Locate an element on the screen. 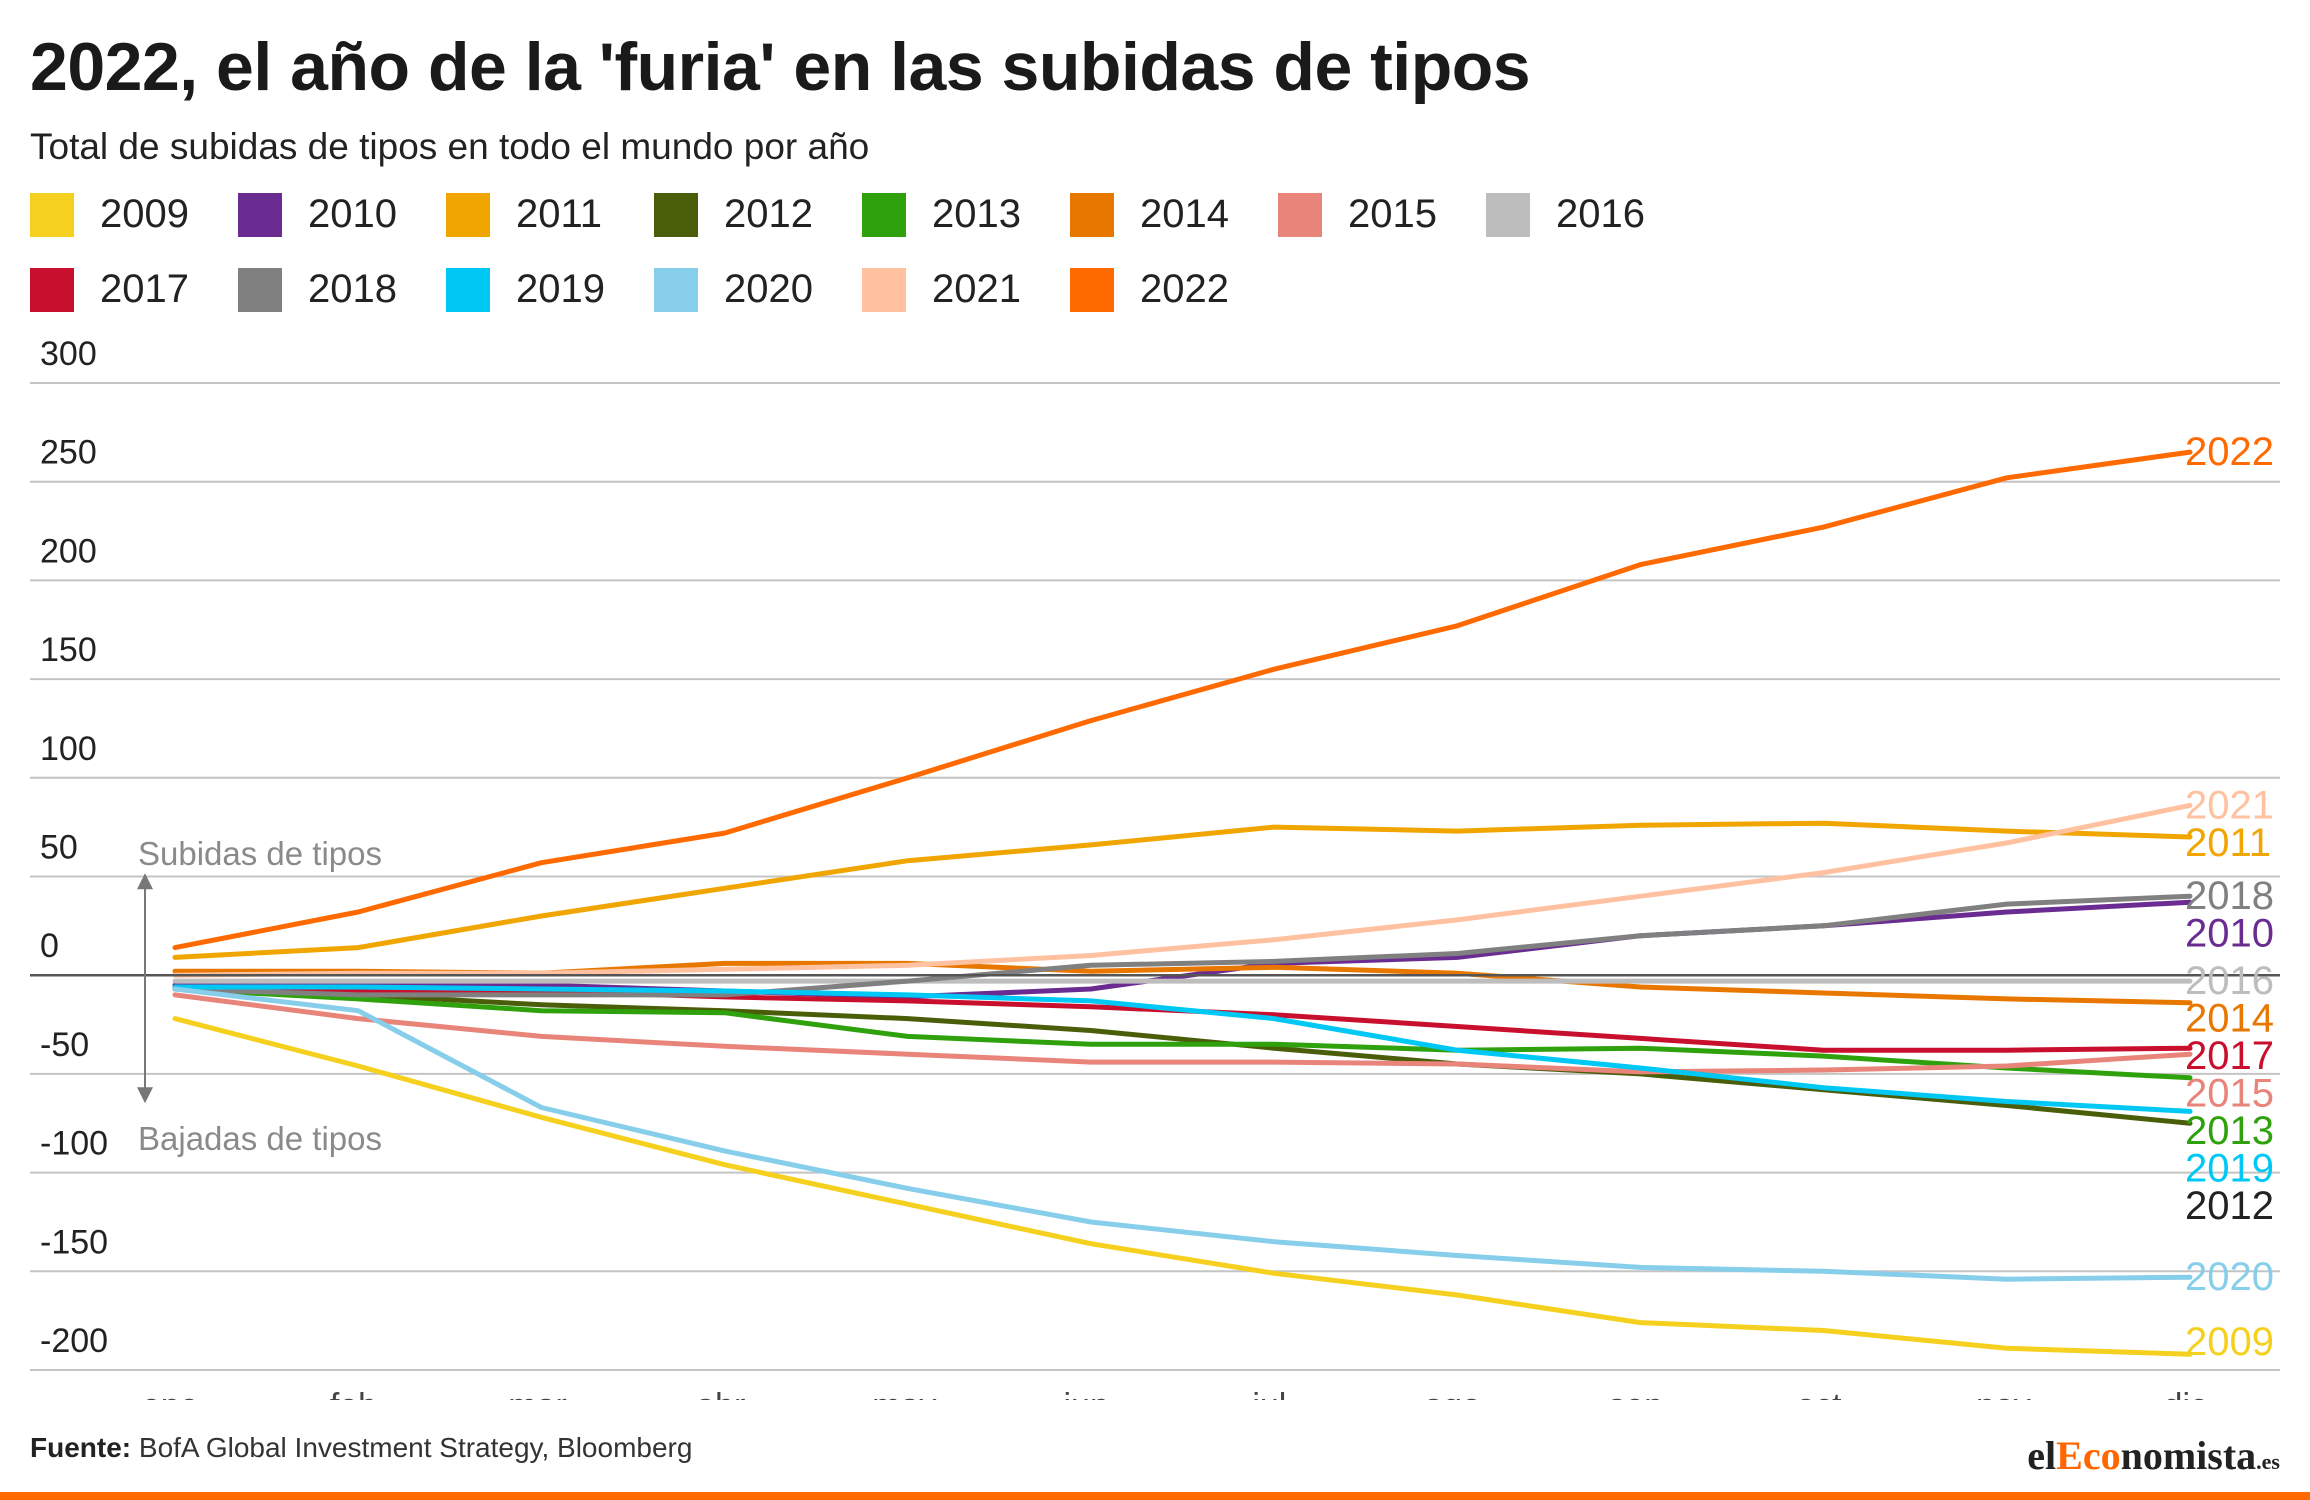 The image size is (2310, 1500). end-label-2021: 2021 is located at coordinates (2229, 805).